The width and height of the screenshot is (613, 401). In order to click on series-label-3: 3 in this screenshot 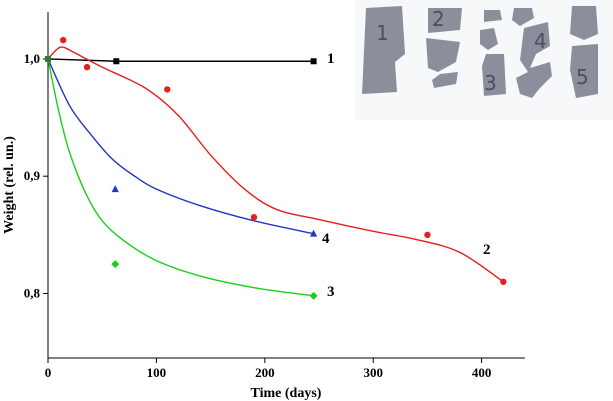, I will do `click(331, 292)`.